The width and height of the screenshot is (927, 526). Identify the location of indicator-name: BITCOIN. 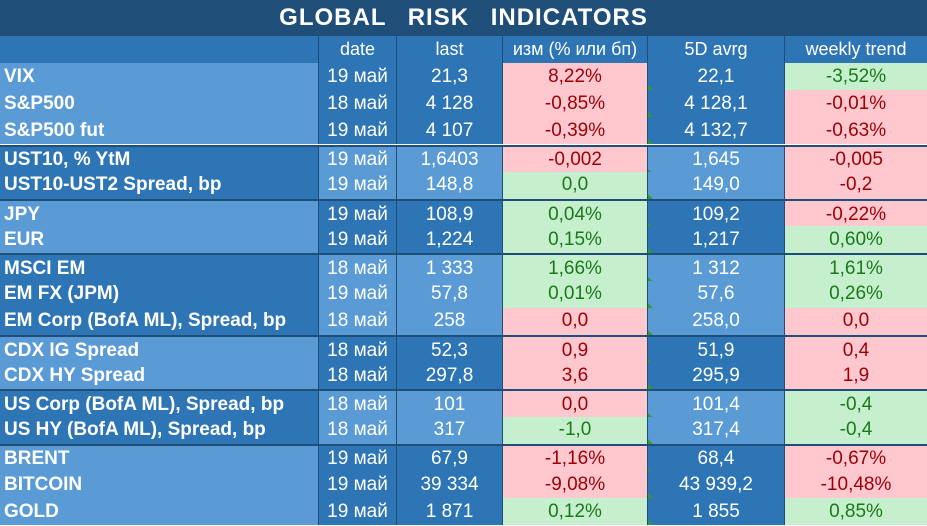
(159, 484).